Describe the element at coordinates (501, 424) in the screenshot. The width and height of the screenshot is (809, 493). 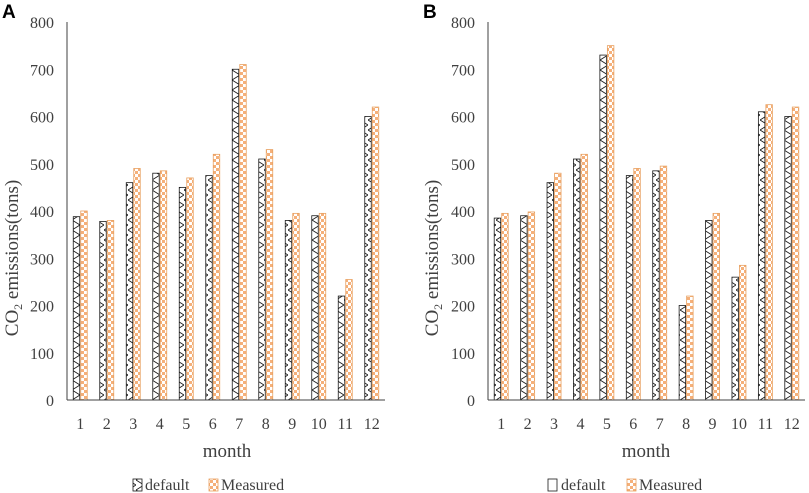
I see `x-tick-label: 1` at that location.